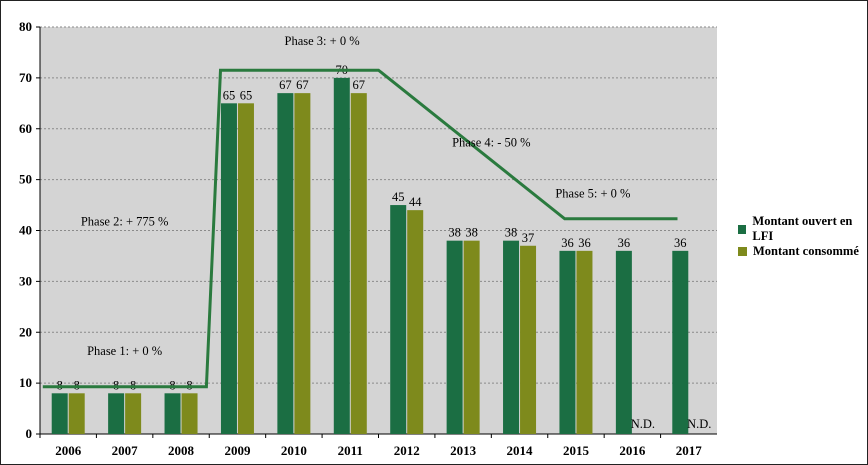 This screenshot has width=868, height=465. I want to click on bar-consomme-2013, so click(471, 337).